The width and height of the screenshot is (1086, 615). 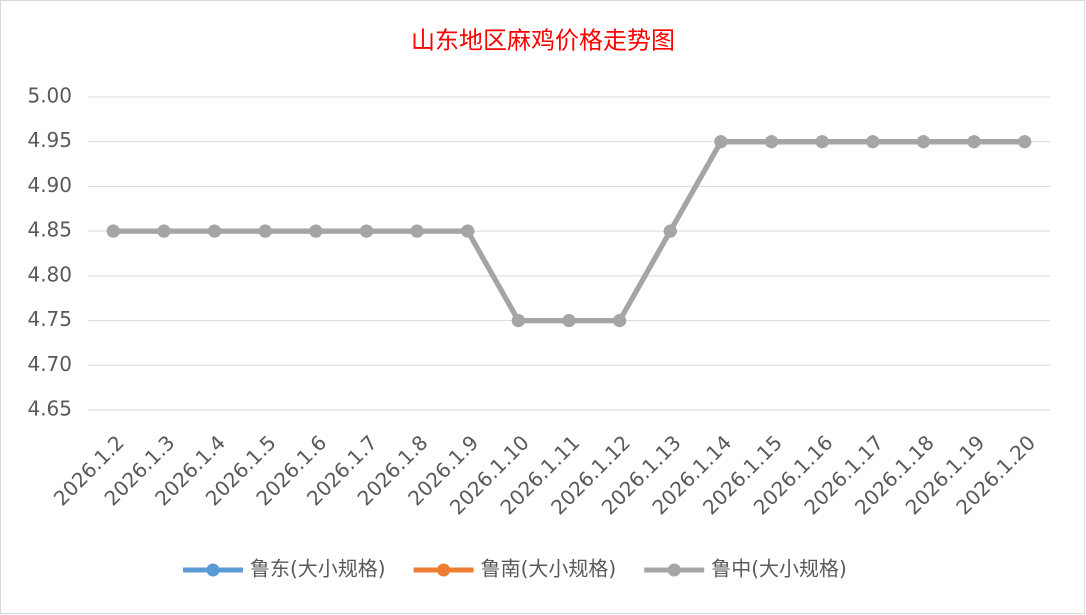 I want to click on legend-label: 鲁中(大小规格), so click(x=779, y=569).